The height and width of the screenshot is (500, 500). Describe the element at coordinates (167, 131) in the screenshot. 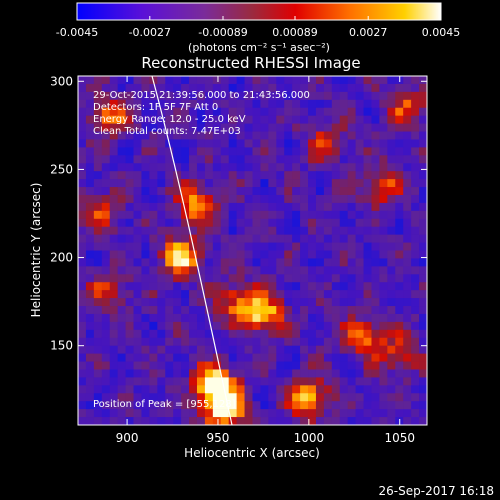

I see `info-method-counts: Clean Total counts: 7.47E+03` at that location.